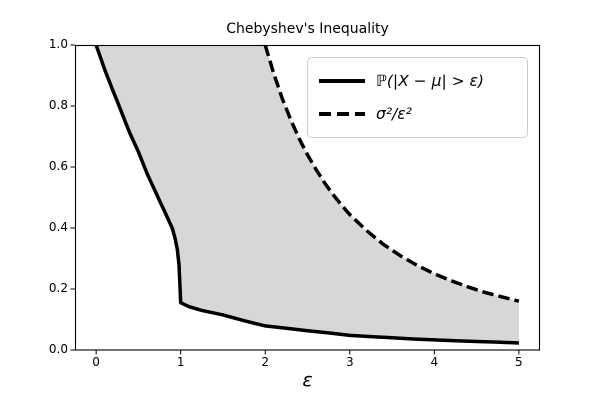  Describe the element at coordinates (519, 362) in the screenshot. I see `x-tick-label: 5` at that location.